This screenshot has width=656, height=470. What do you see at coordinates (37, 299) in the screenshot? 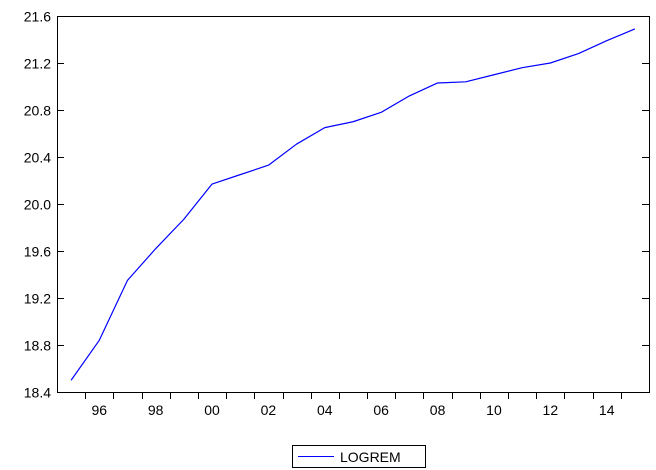
I see `y-tick-label: 19.2` at bounding box center [37, 299].